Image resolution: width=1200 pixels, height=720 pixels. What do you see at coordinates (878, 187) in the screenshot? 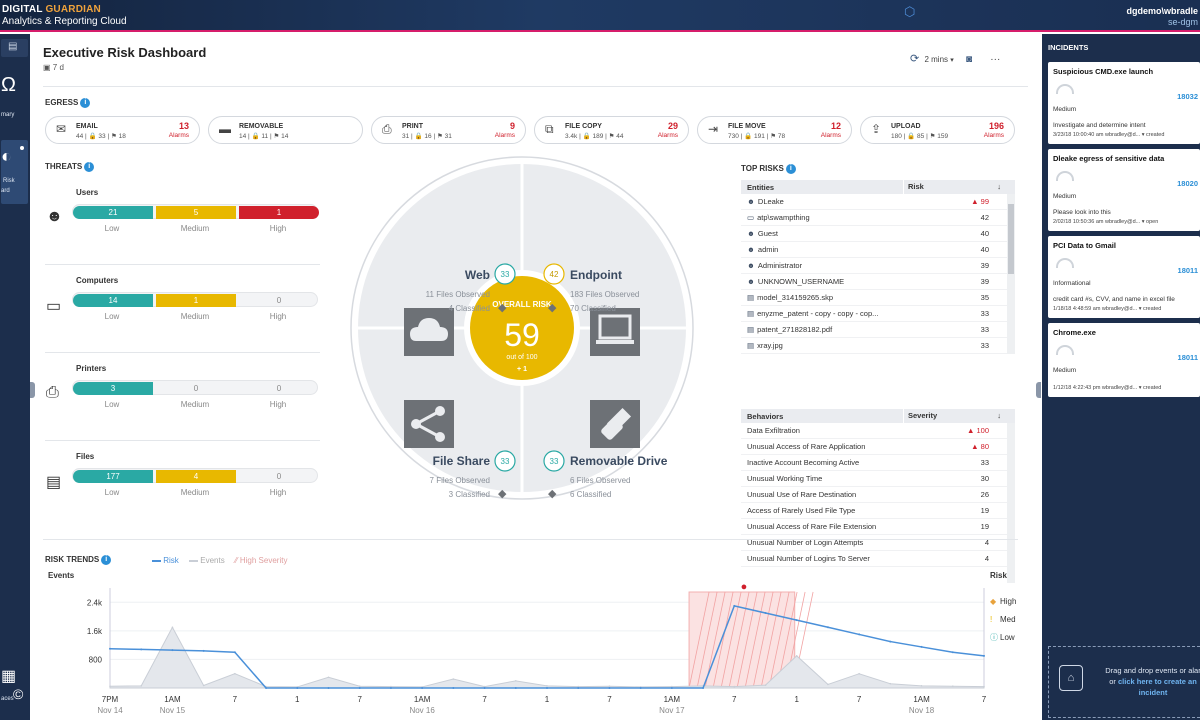
I see `entities-header: Entities Risk ↓` at bounding box center [878, 187].